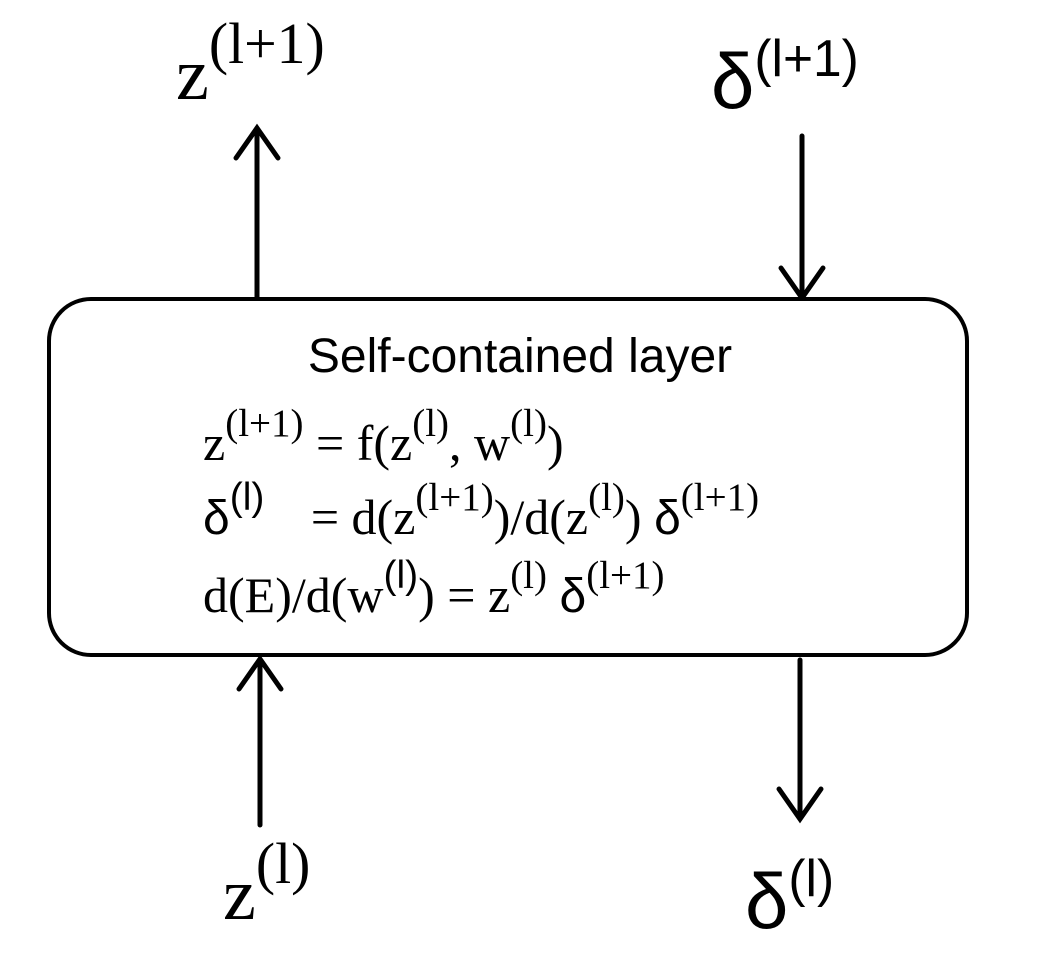  What do you see at coordinates (383, 436) in the screenshot?
I see `forward-equation: z(l+1) = f(z(l), w(l))` at bounding box center [383, 436].